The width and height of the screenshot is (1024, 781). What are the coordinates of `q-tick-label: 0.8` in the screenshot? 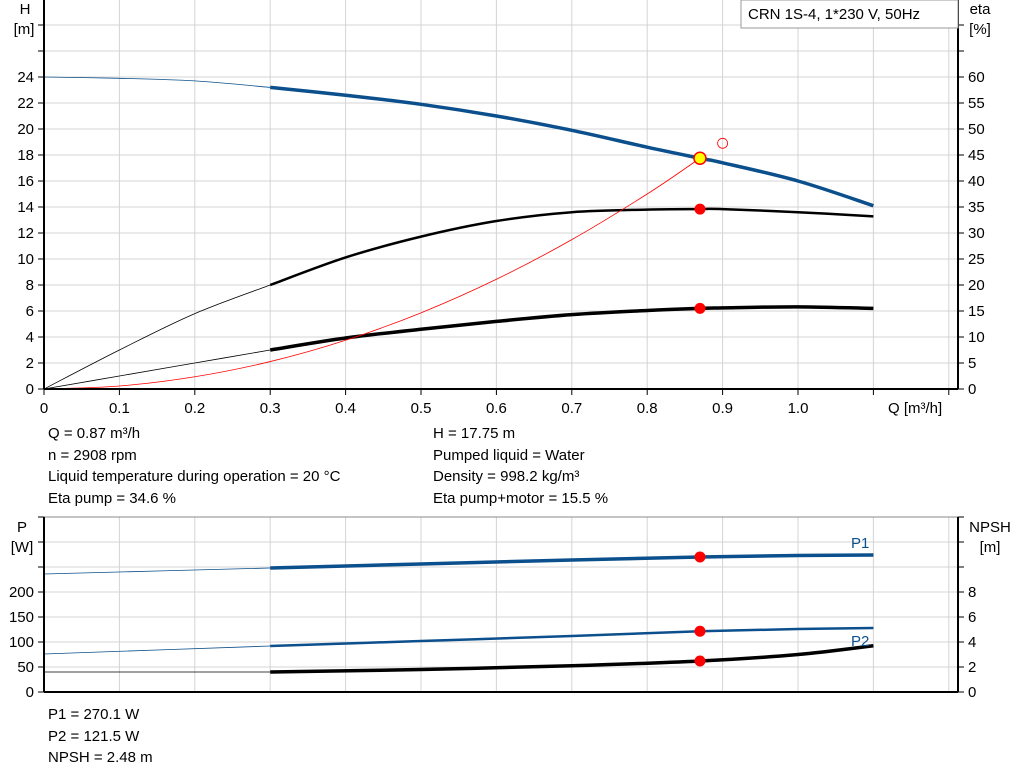 It's located at (647, 408).